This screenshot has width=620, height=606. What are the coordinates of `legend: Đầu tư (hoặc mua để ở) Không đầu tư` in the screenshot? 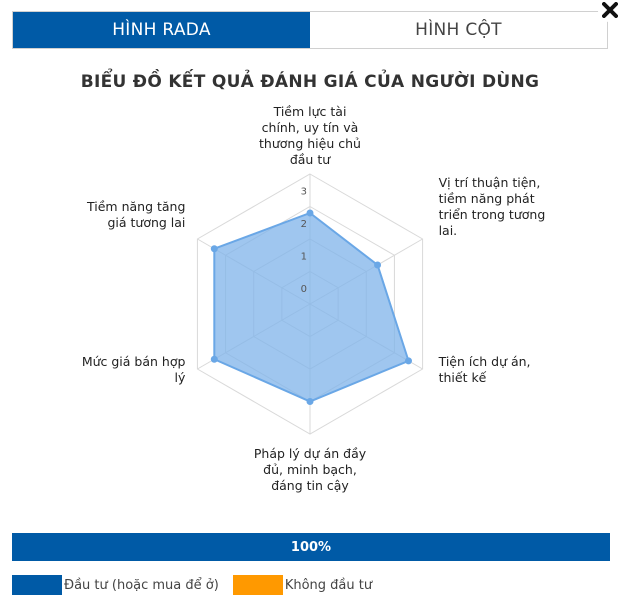 It's located at (199, 585).